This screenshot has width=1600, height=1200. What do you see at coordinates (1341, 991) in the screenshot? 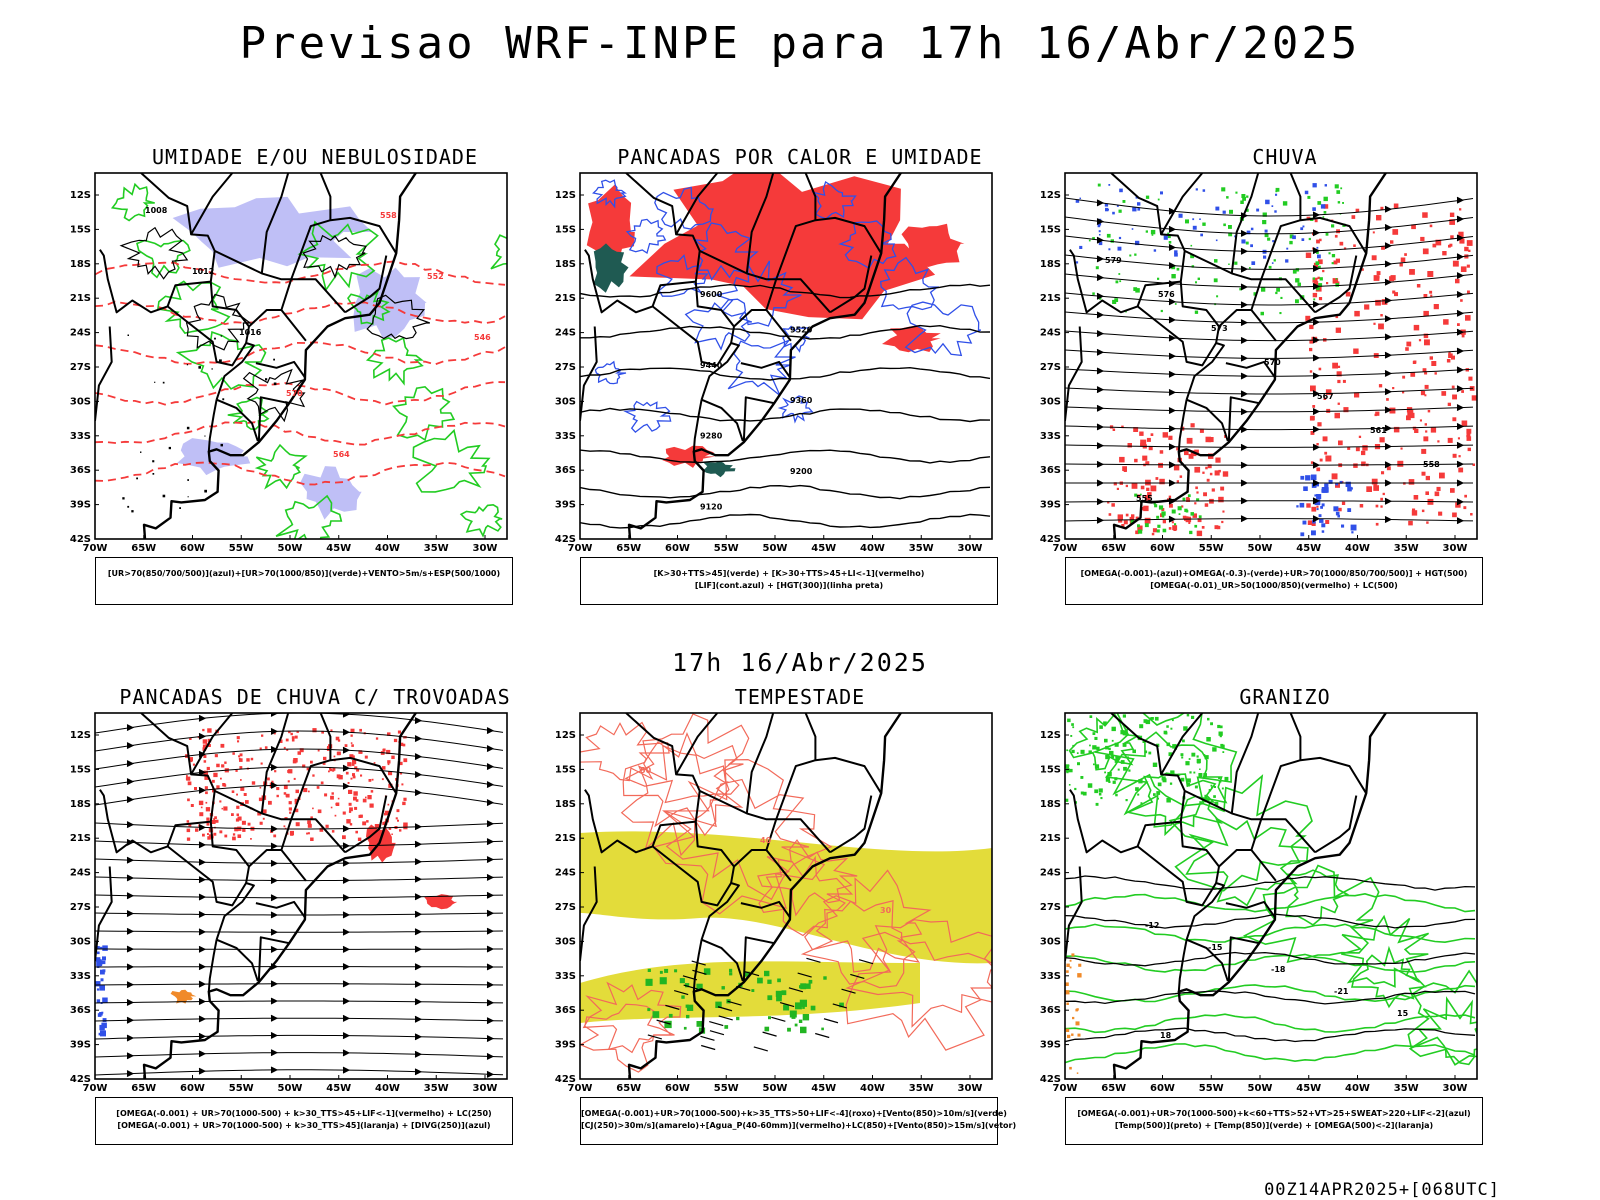
I see `contour-label: -21` at bounding box center [1341, 991].